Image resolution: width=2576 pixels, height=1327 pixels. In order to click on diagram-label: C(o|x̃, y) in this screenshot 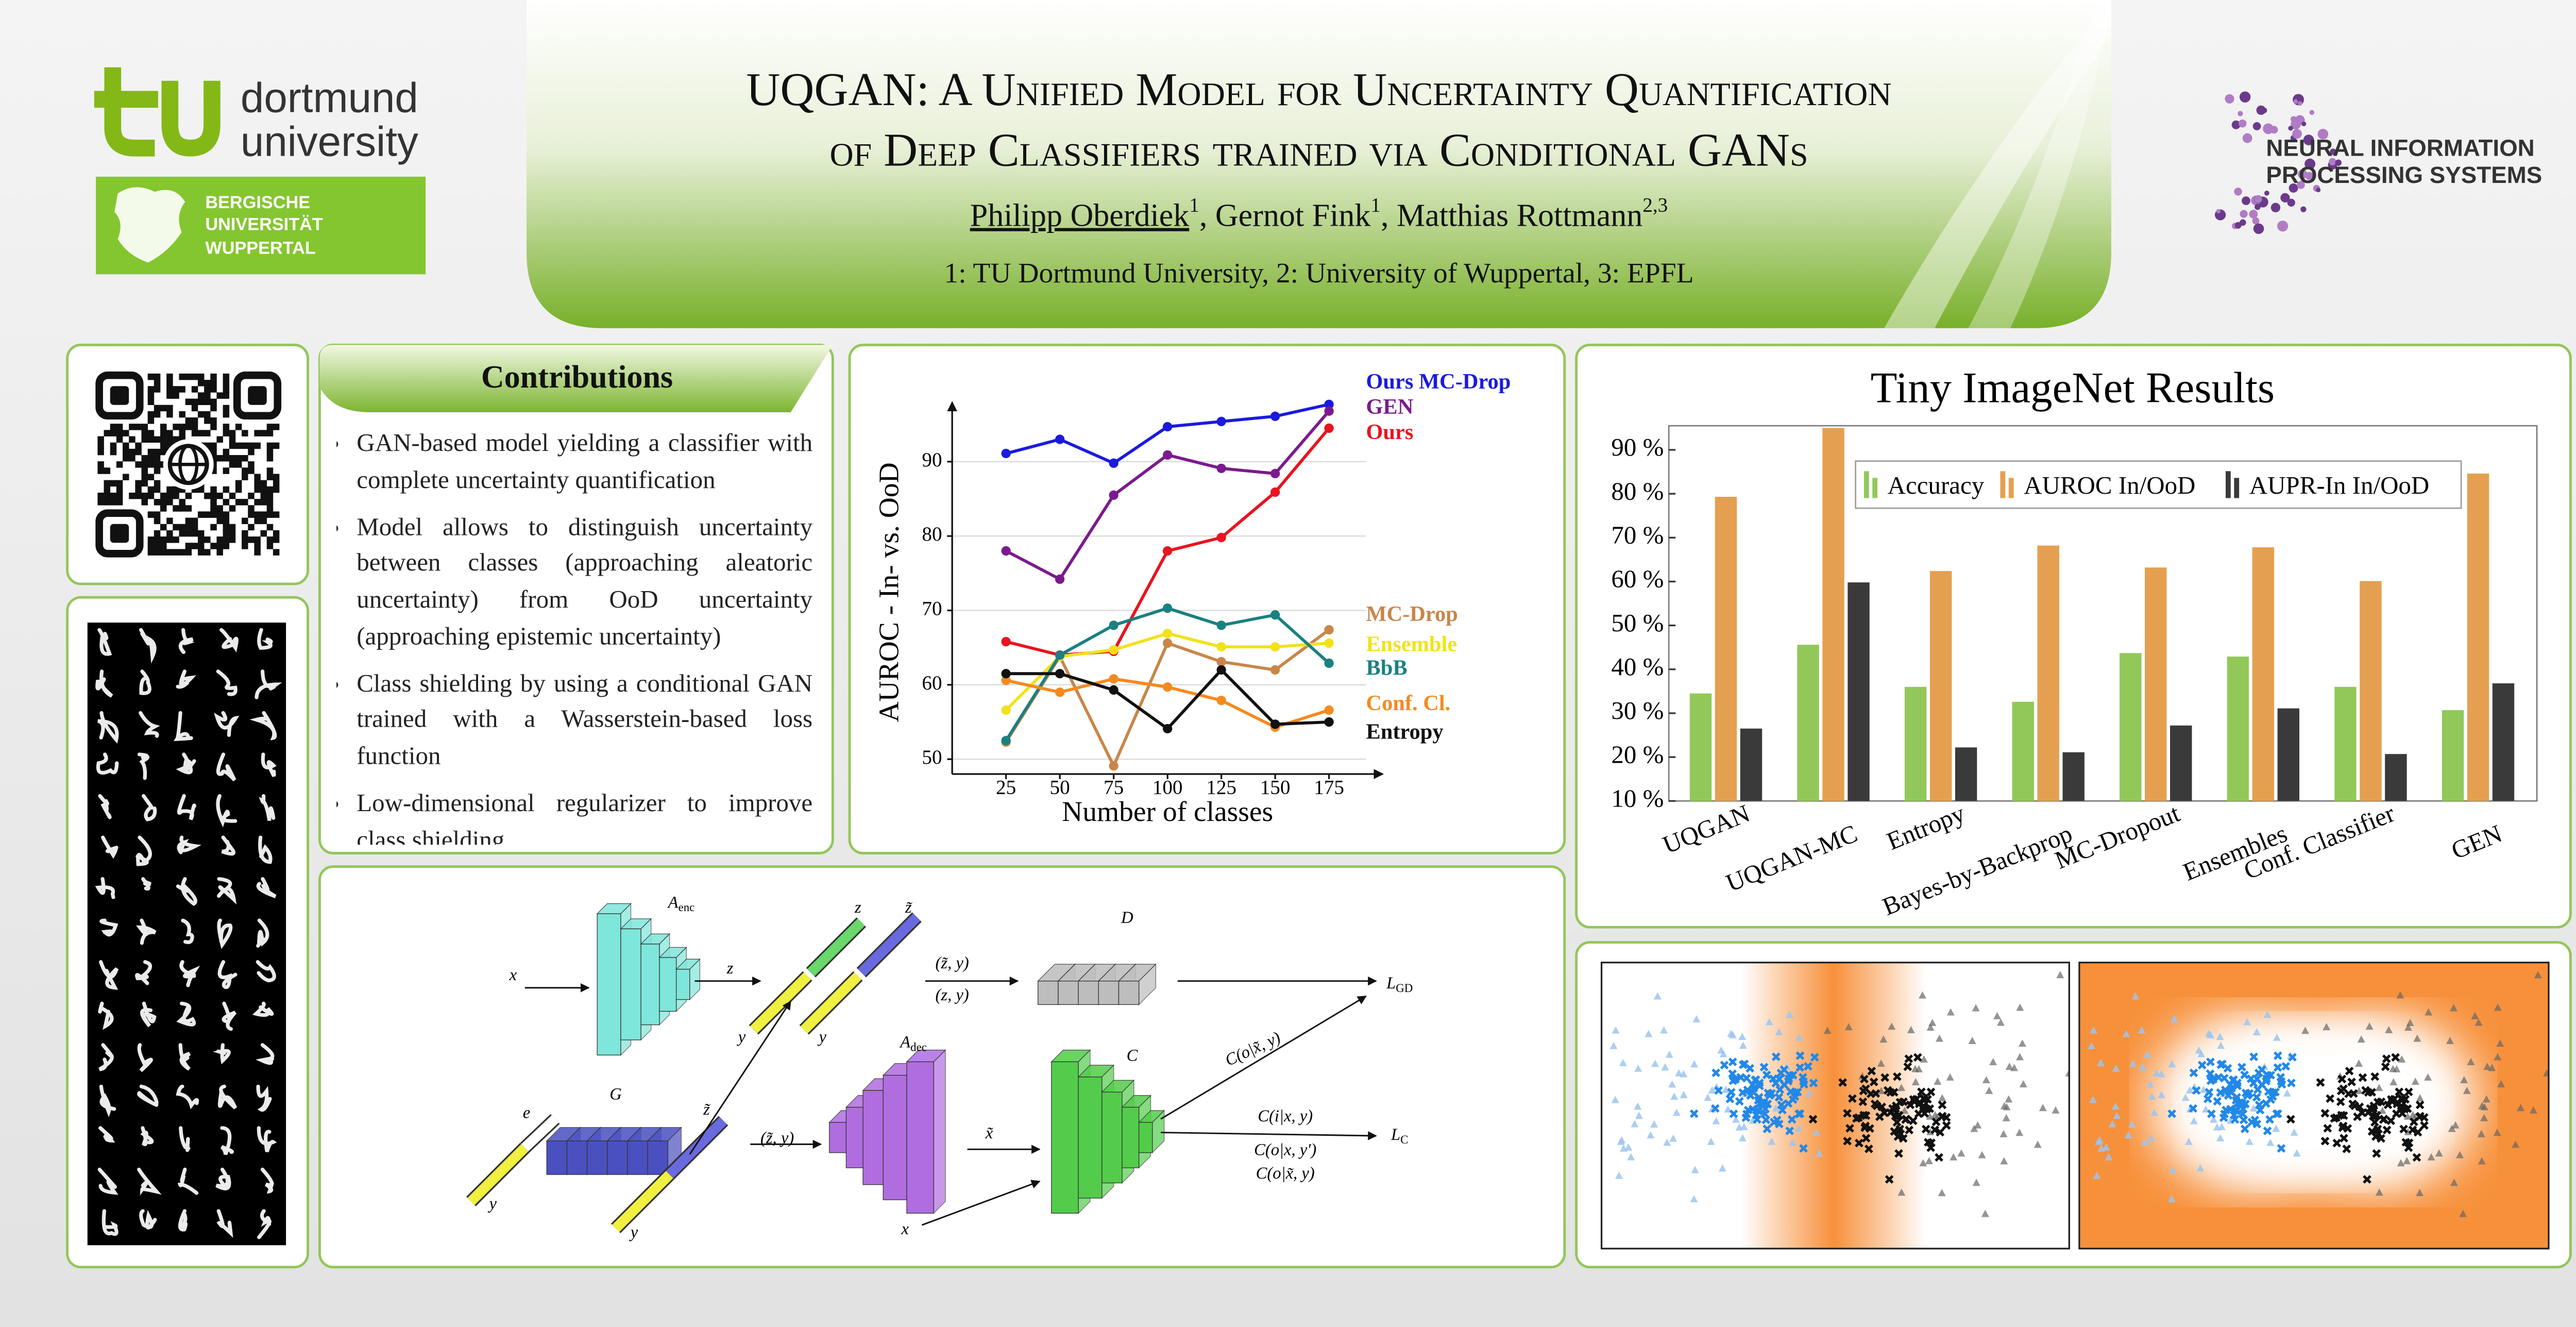, I will do `click(1285, 1173)`.